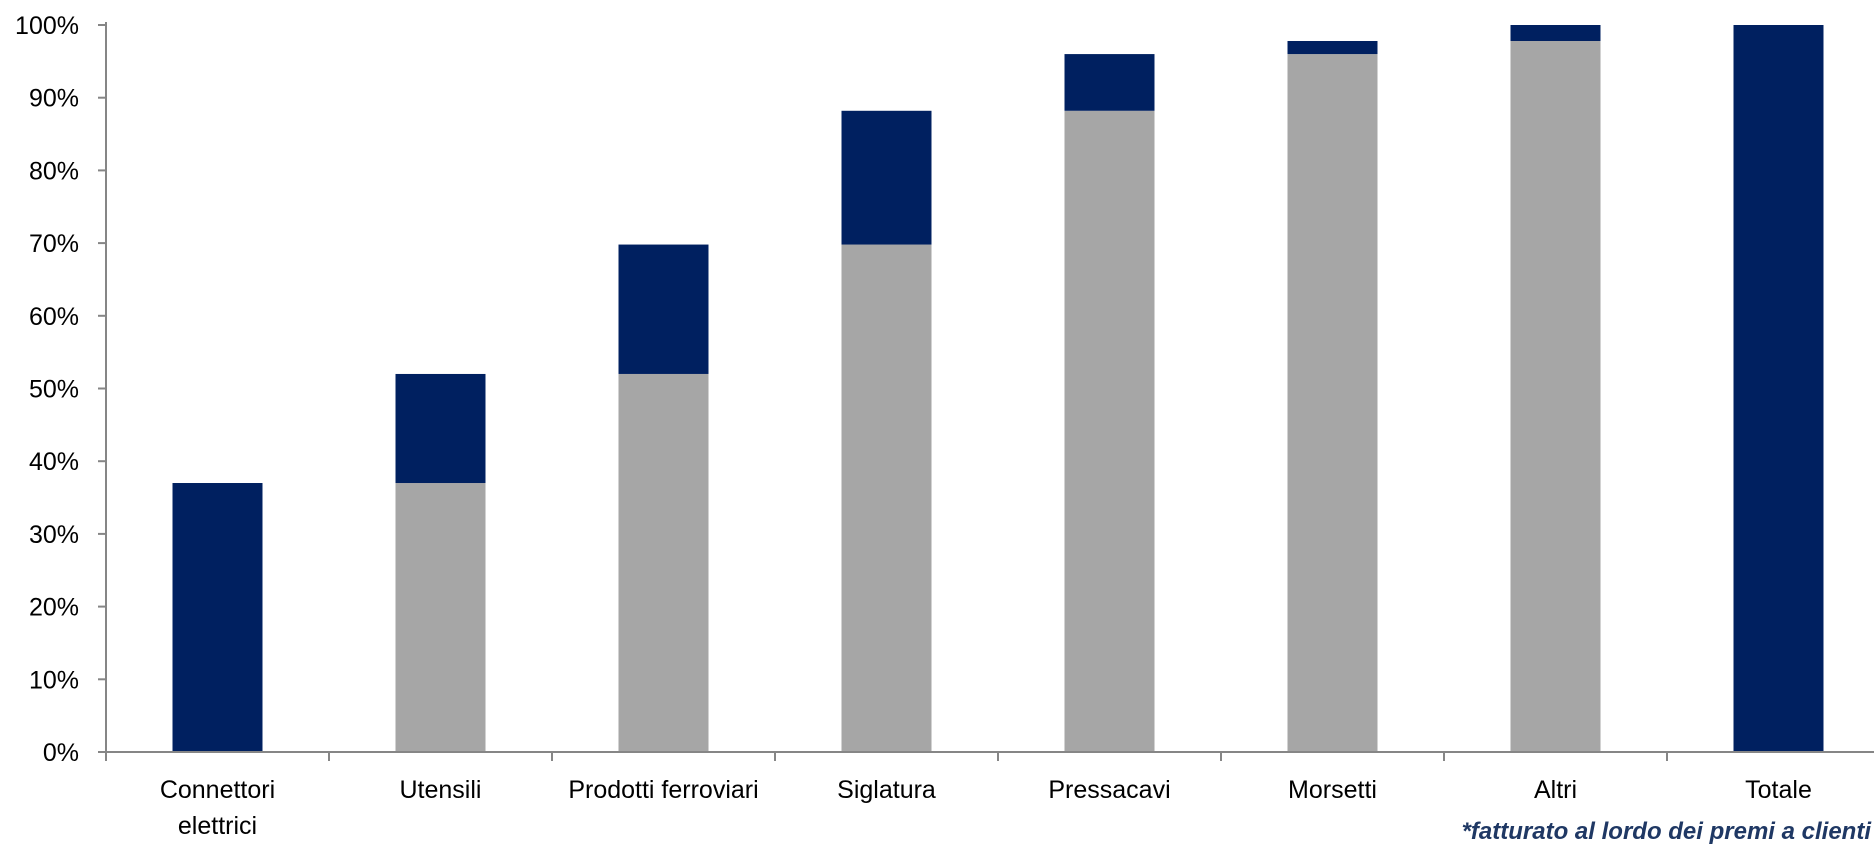  Describe the element at coordinates (54, 99) in the screenshot. I see `y-tick-label: 90%` at that location.